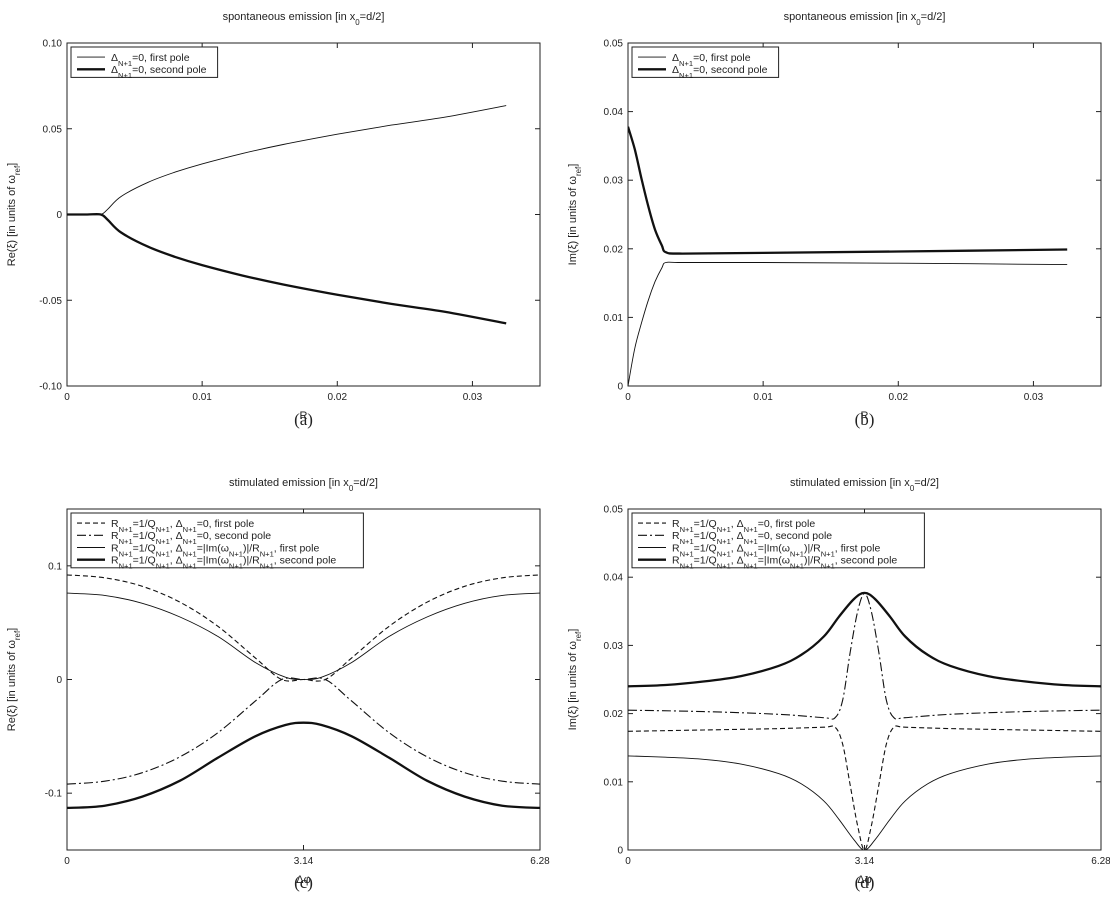 This screenshot has width=1110, height=921. I want to click on panel-caption: (d), so click(865, 882).